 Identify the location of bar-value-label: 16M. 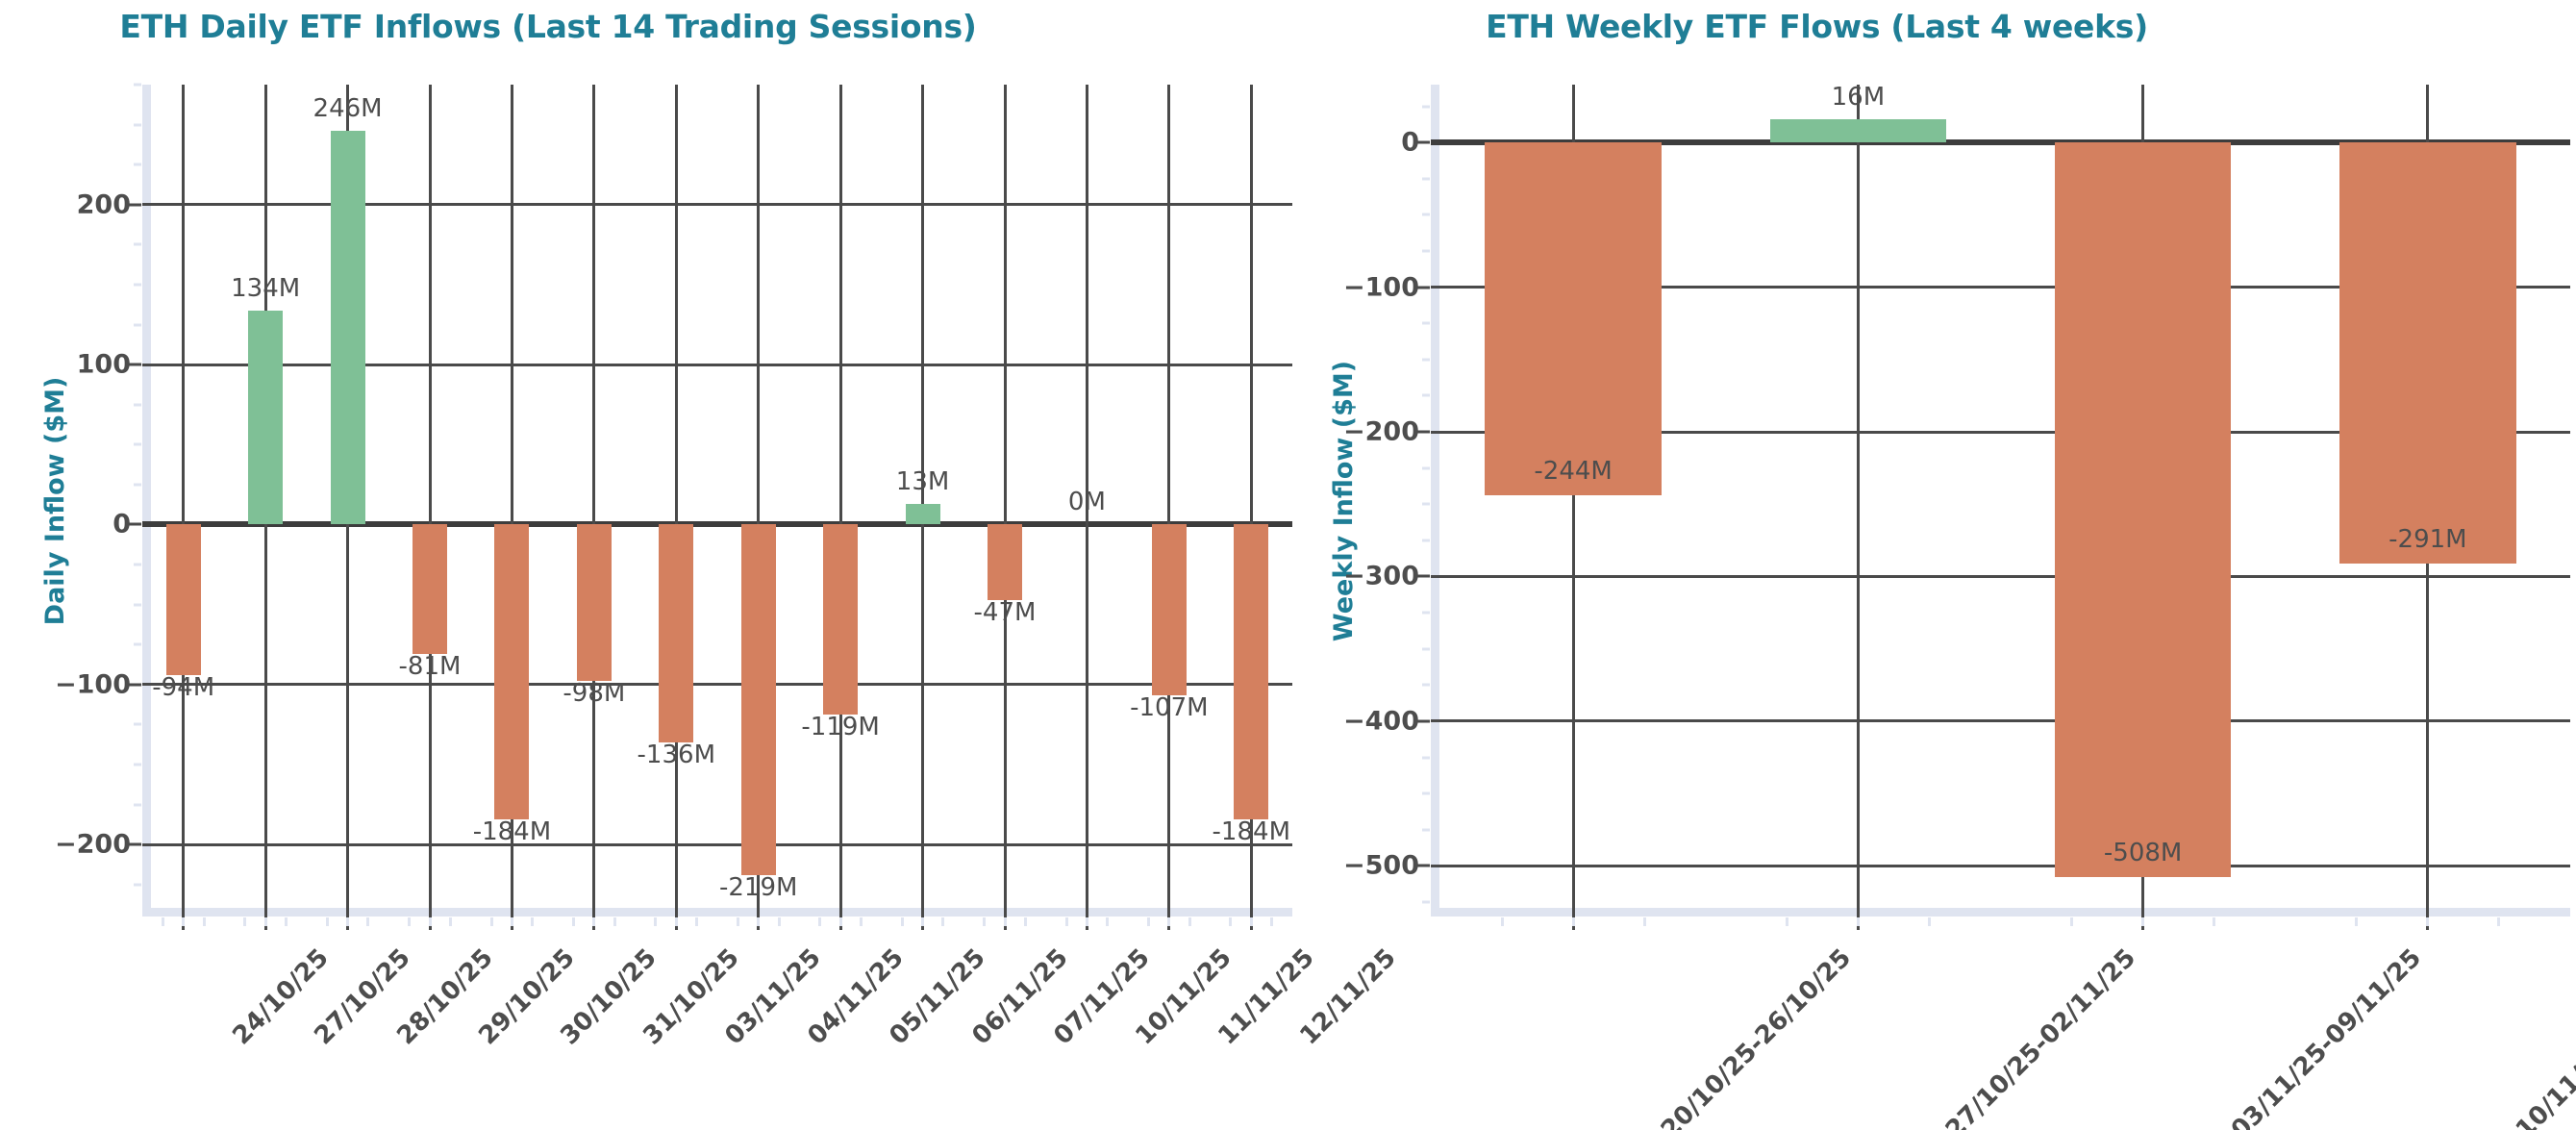
(1858, 98).